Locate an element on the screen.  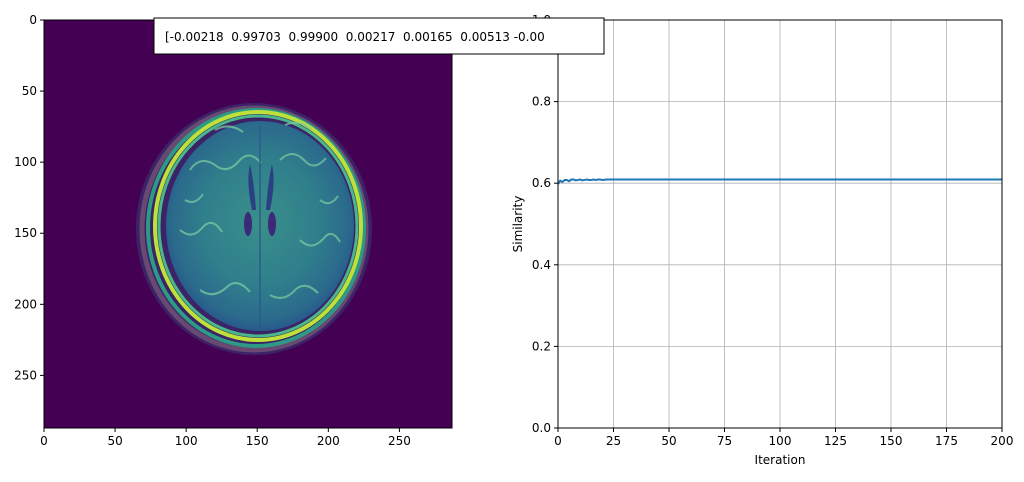
image-y-tick-label: 200 is located at coordinates (25, 304).